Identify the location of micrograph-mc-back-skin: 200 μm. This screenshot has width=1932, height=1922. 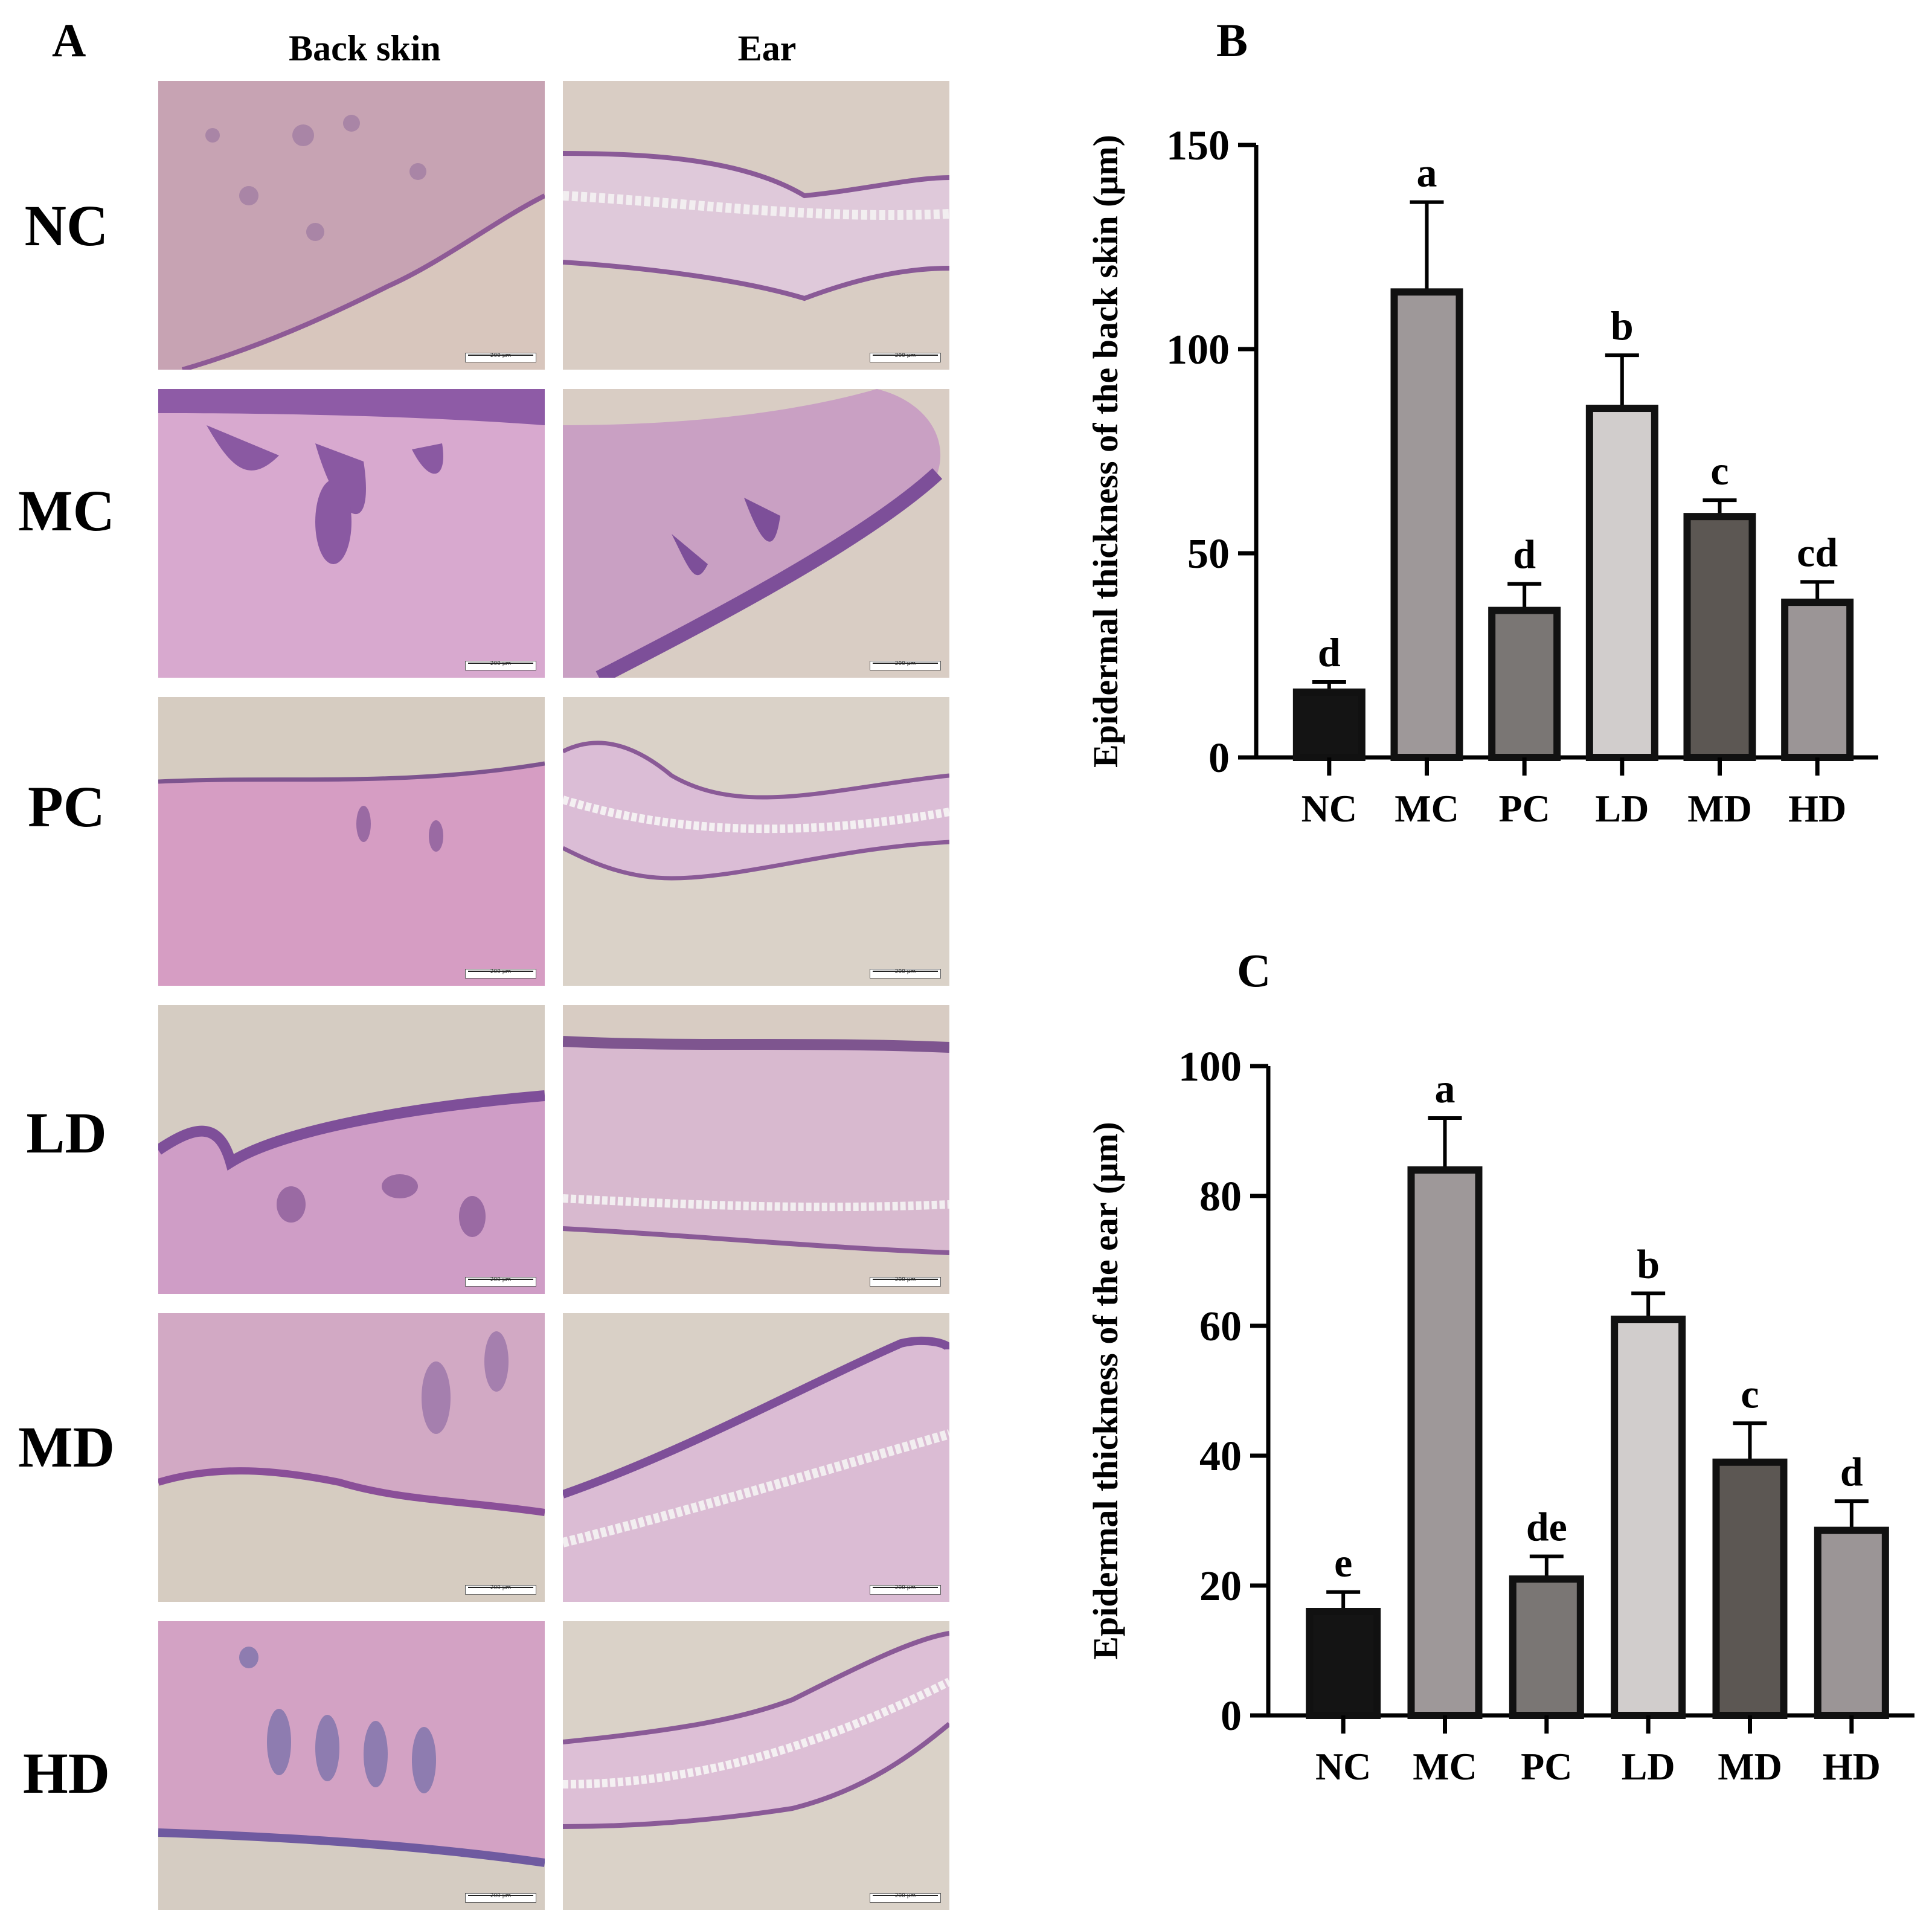
(351, 534).